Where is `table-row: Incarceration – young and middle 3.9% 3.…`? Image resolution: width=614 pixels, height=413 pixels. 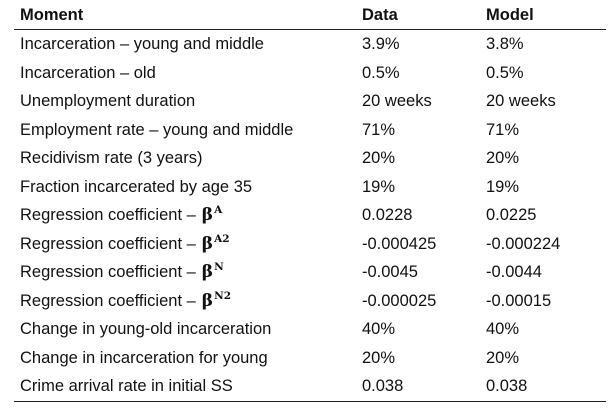 table-row: Incarceration – young and middle 3.9% 3.… is located at coordinates (307, 44).